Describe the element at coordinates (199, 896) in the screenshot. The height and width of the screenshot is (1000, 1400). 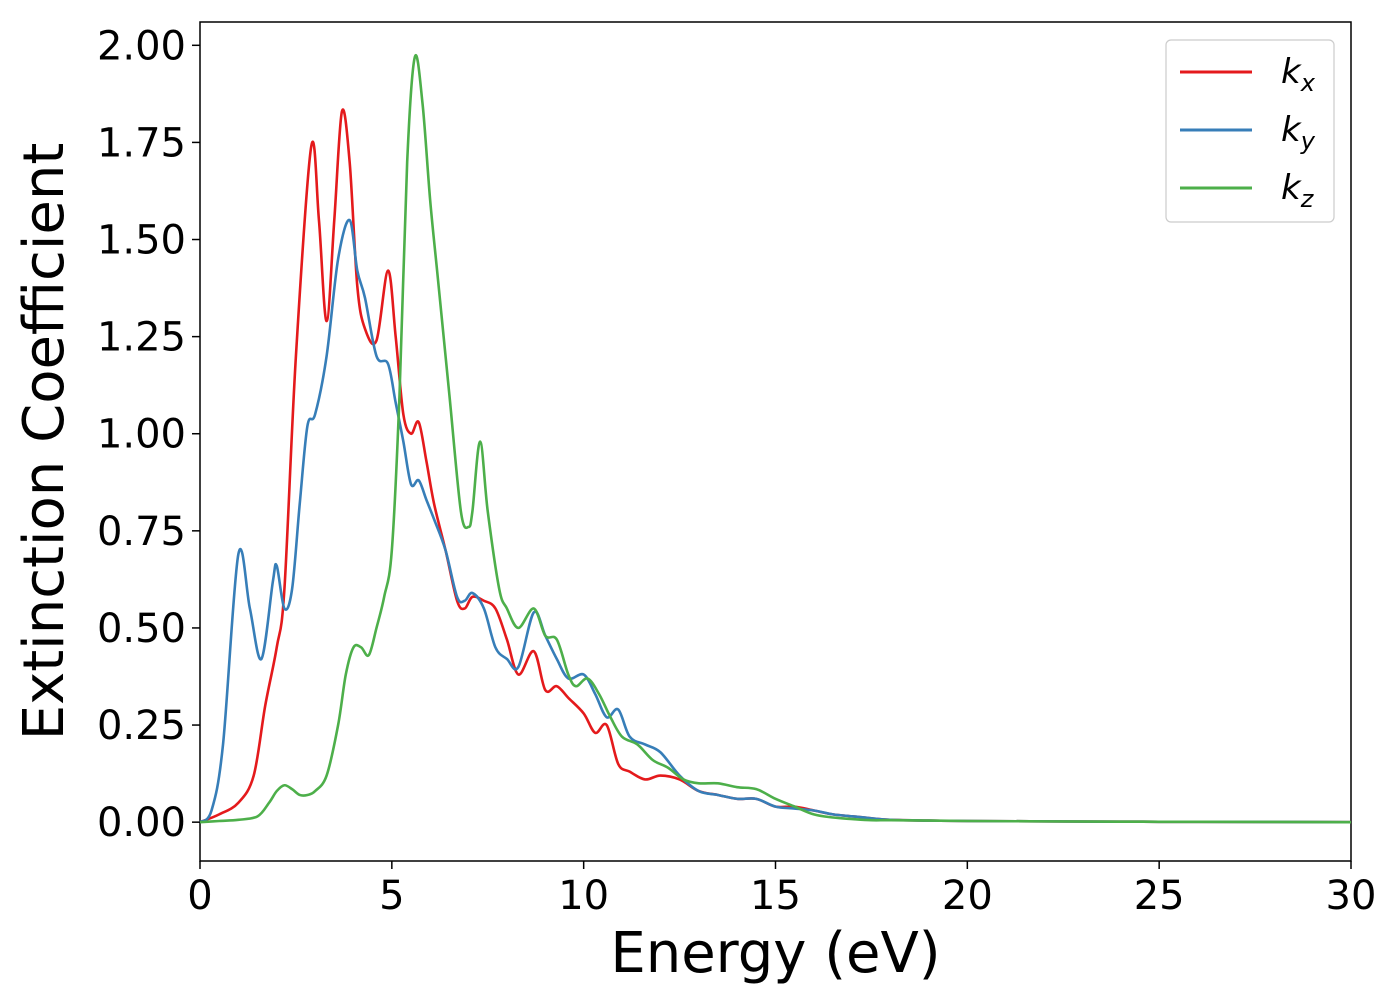
I see `x-tick-label: 0` at that location.